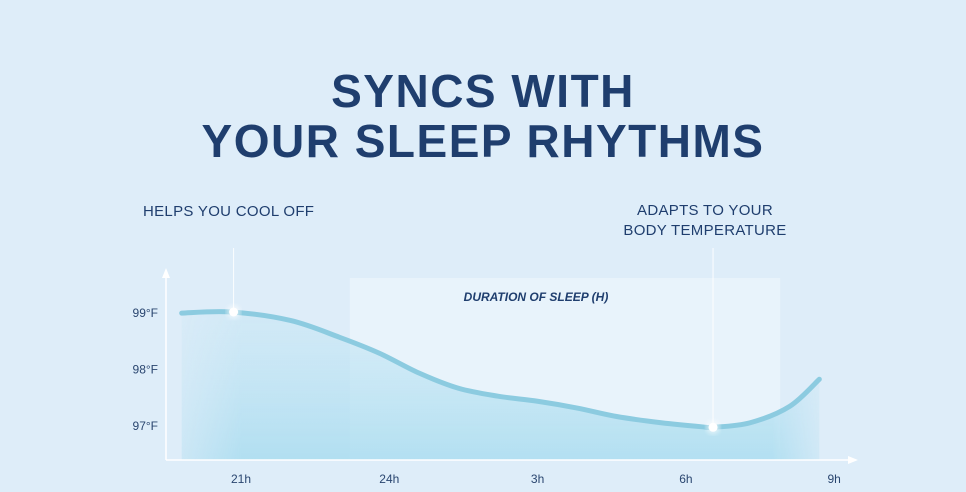  I want to click on annotation-cool-off: HELPS YOU COOL OFF, so click(229, 211).